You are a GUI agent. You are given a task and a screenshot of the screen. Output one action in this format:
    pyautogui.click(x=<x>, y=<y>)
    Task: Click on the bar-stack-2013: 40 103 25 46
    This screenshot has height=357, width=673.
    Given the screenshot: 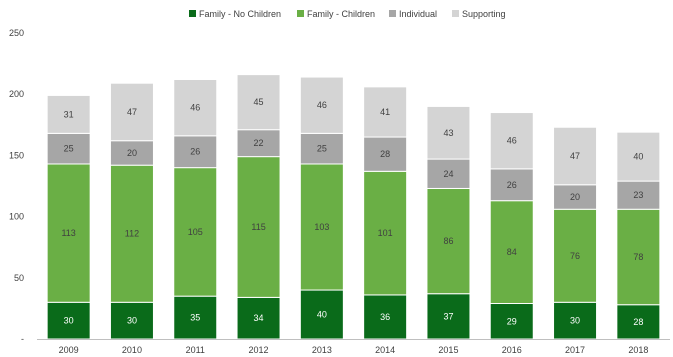 What is the action you would take?
    pyautogui.click(x=321, y=208)
    